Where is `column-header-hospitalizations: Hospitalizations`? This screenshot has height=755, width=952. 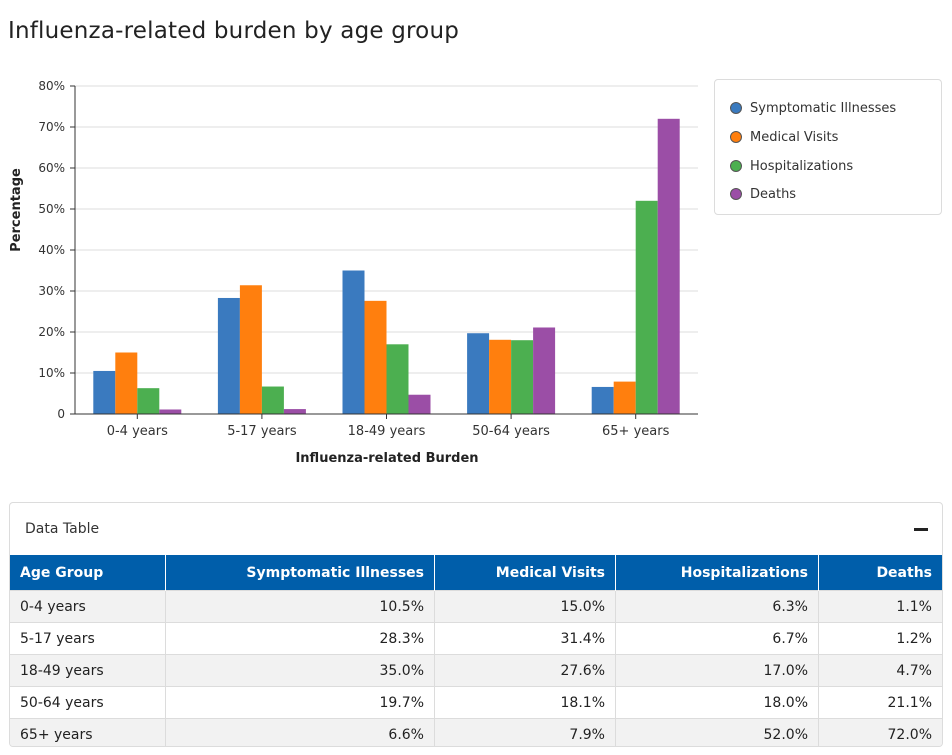
column-header-hospitalizations: Hospitalizations is located at coordinates (717, 573).